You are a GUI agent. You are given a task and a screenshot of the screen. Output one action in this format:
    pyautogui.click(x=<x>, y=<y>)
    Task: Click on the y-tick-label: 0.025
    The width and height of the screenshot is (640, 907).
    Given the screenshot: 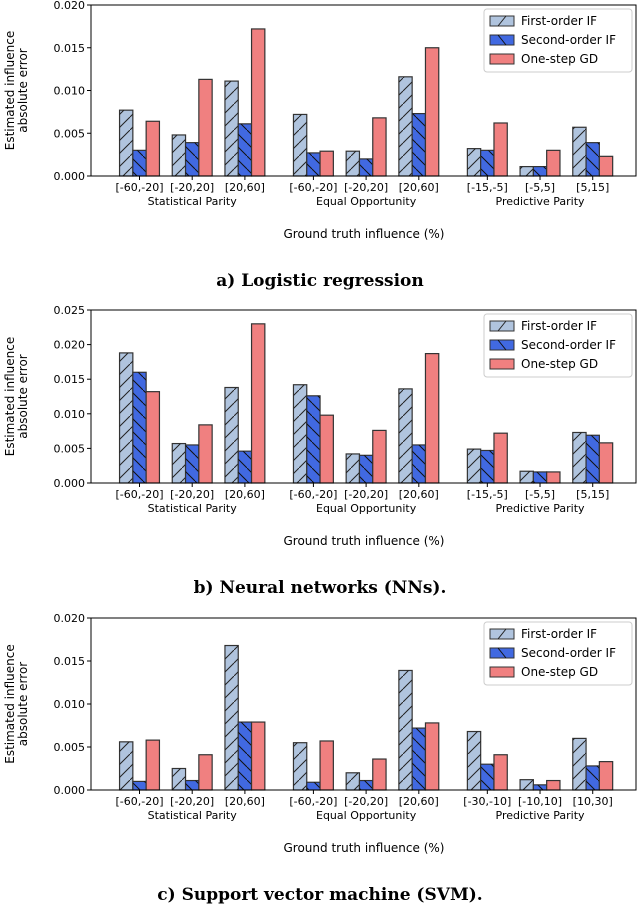 What is the action you would take?
    pyautogui.click(x=70, y=310)
    